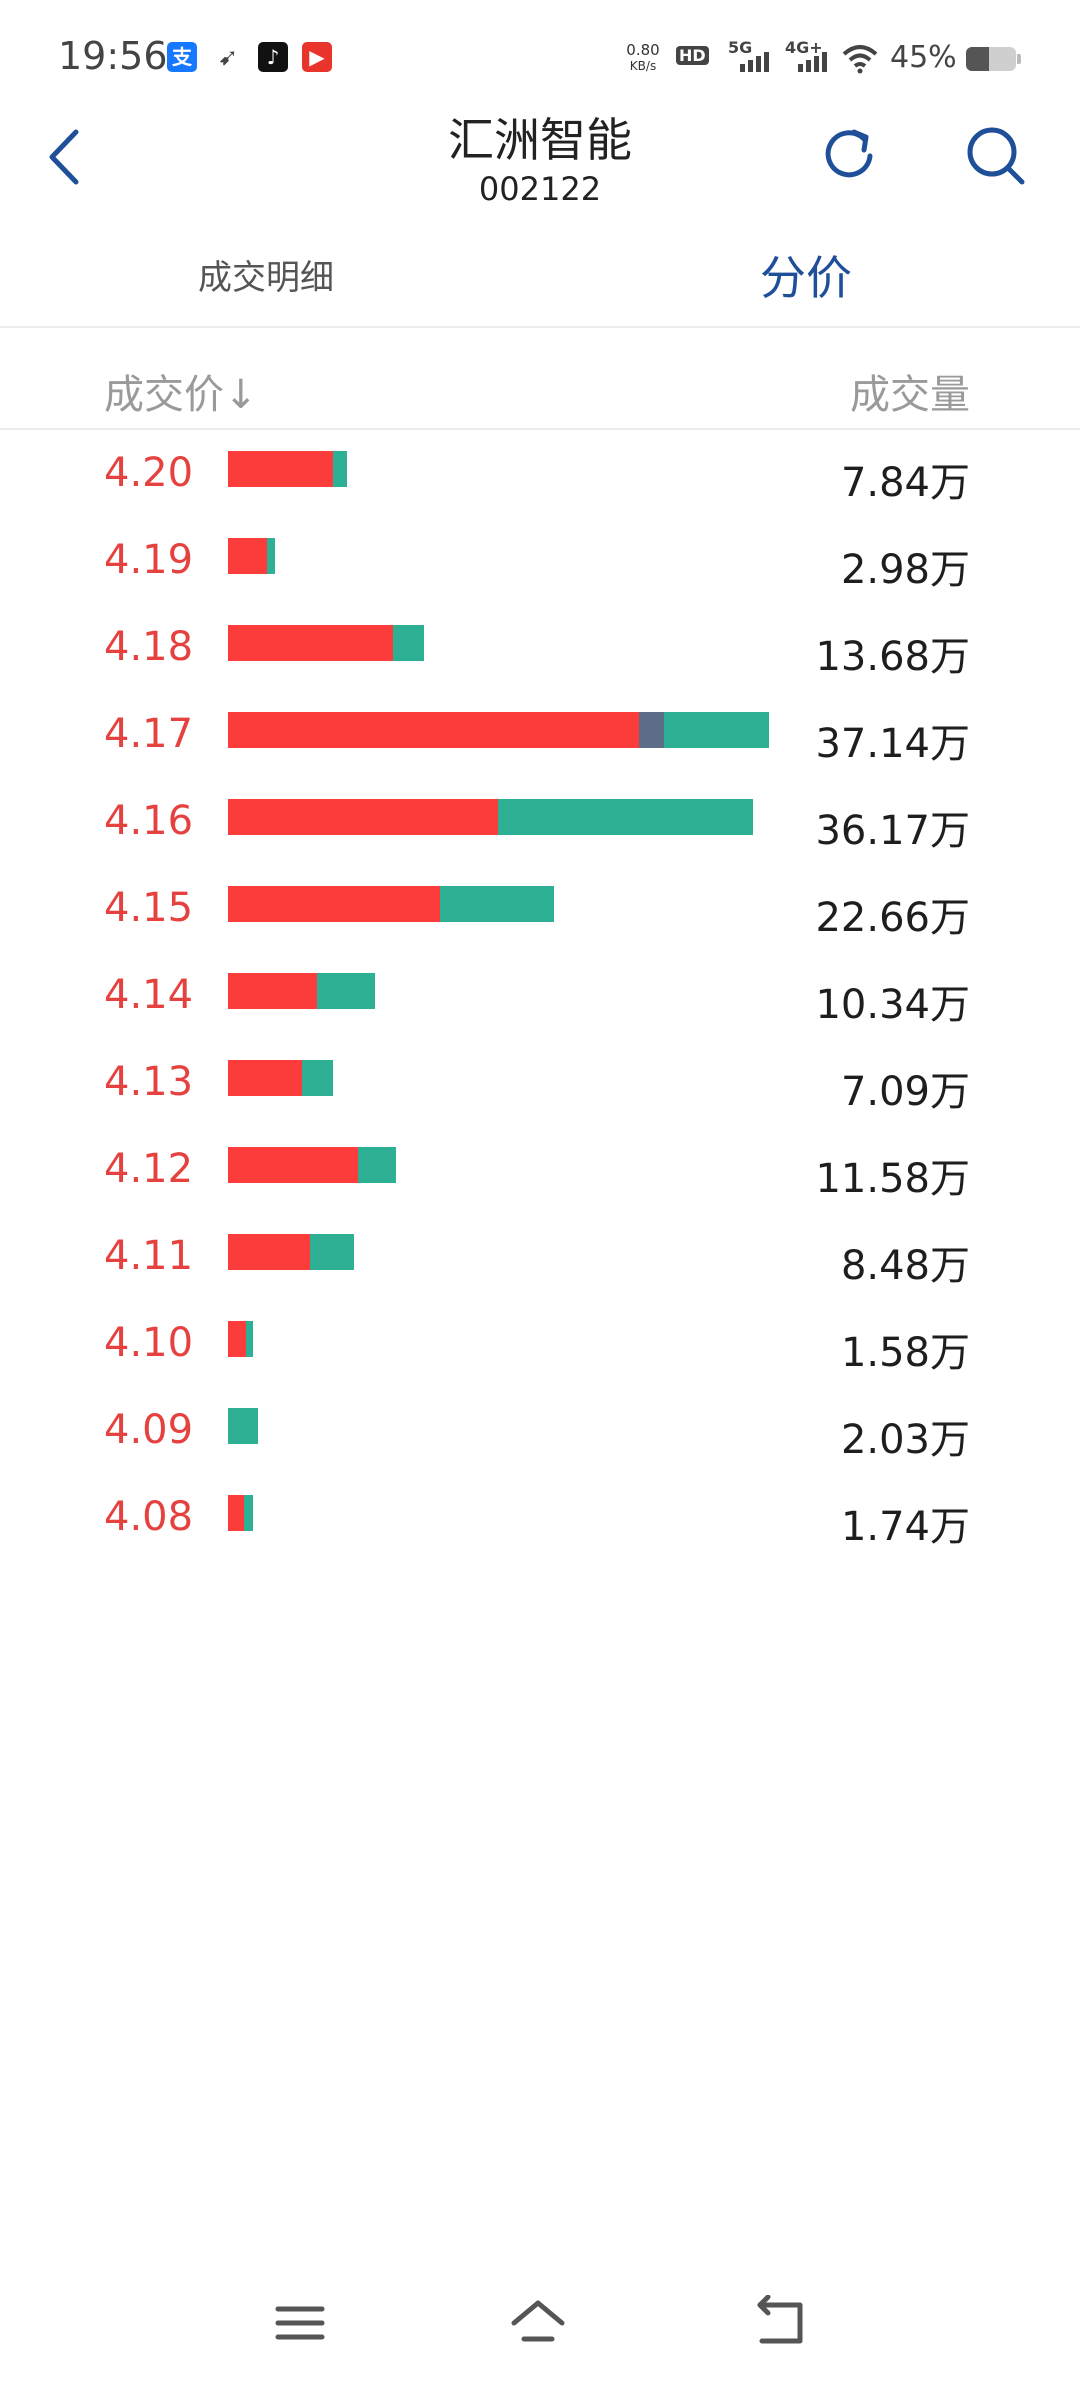 The image size is (1080, 2388). I want to click on network-speed: 0.80 KB/s, so click(643, 58).